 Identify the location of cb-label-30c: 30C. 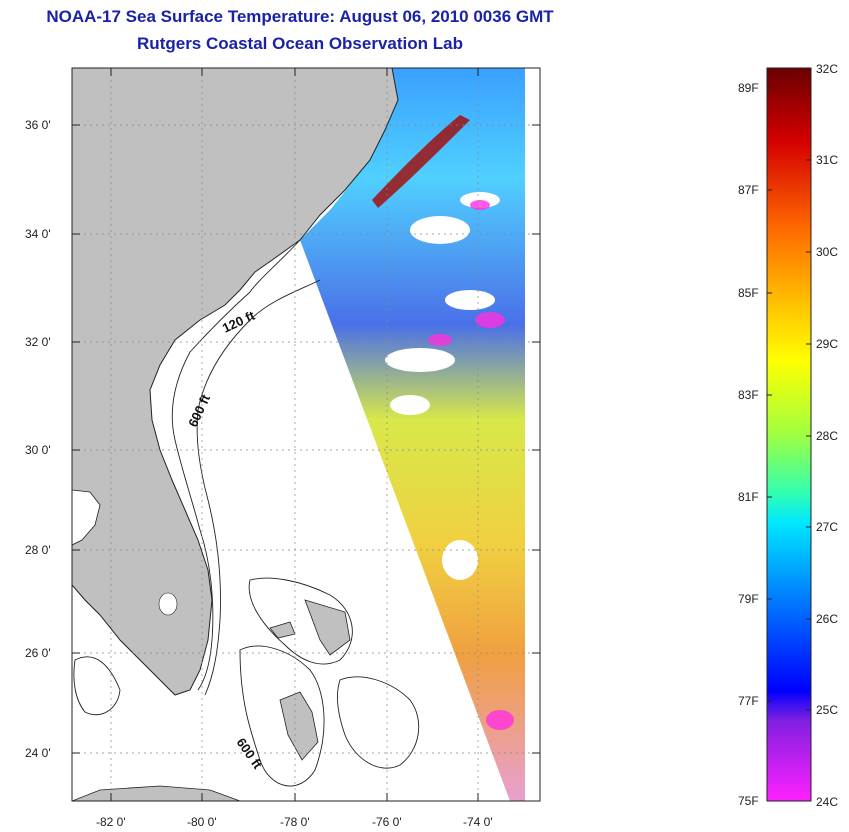
(827, 252).